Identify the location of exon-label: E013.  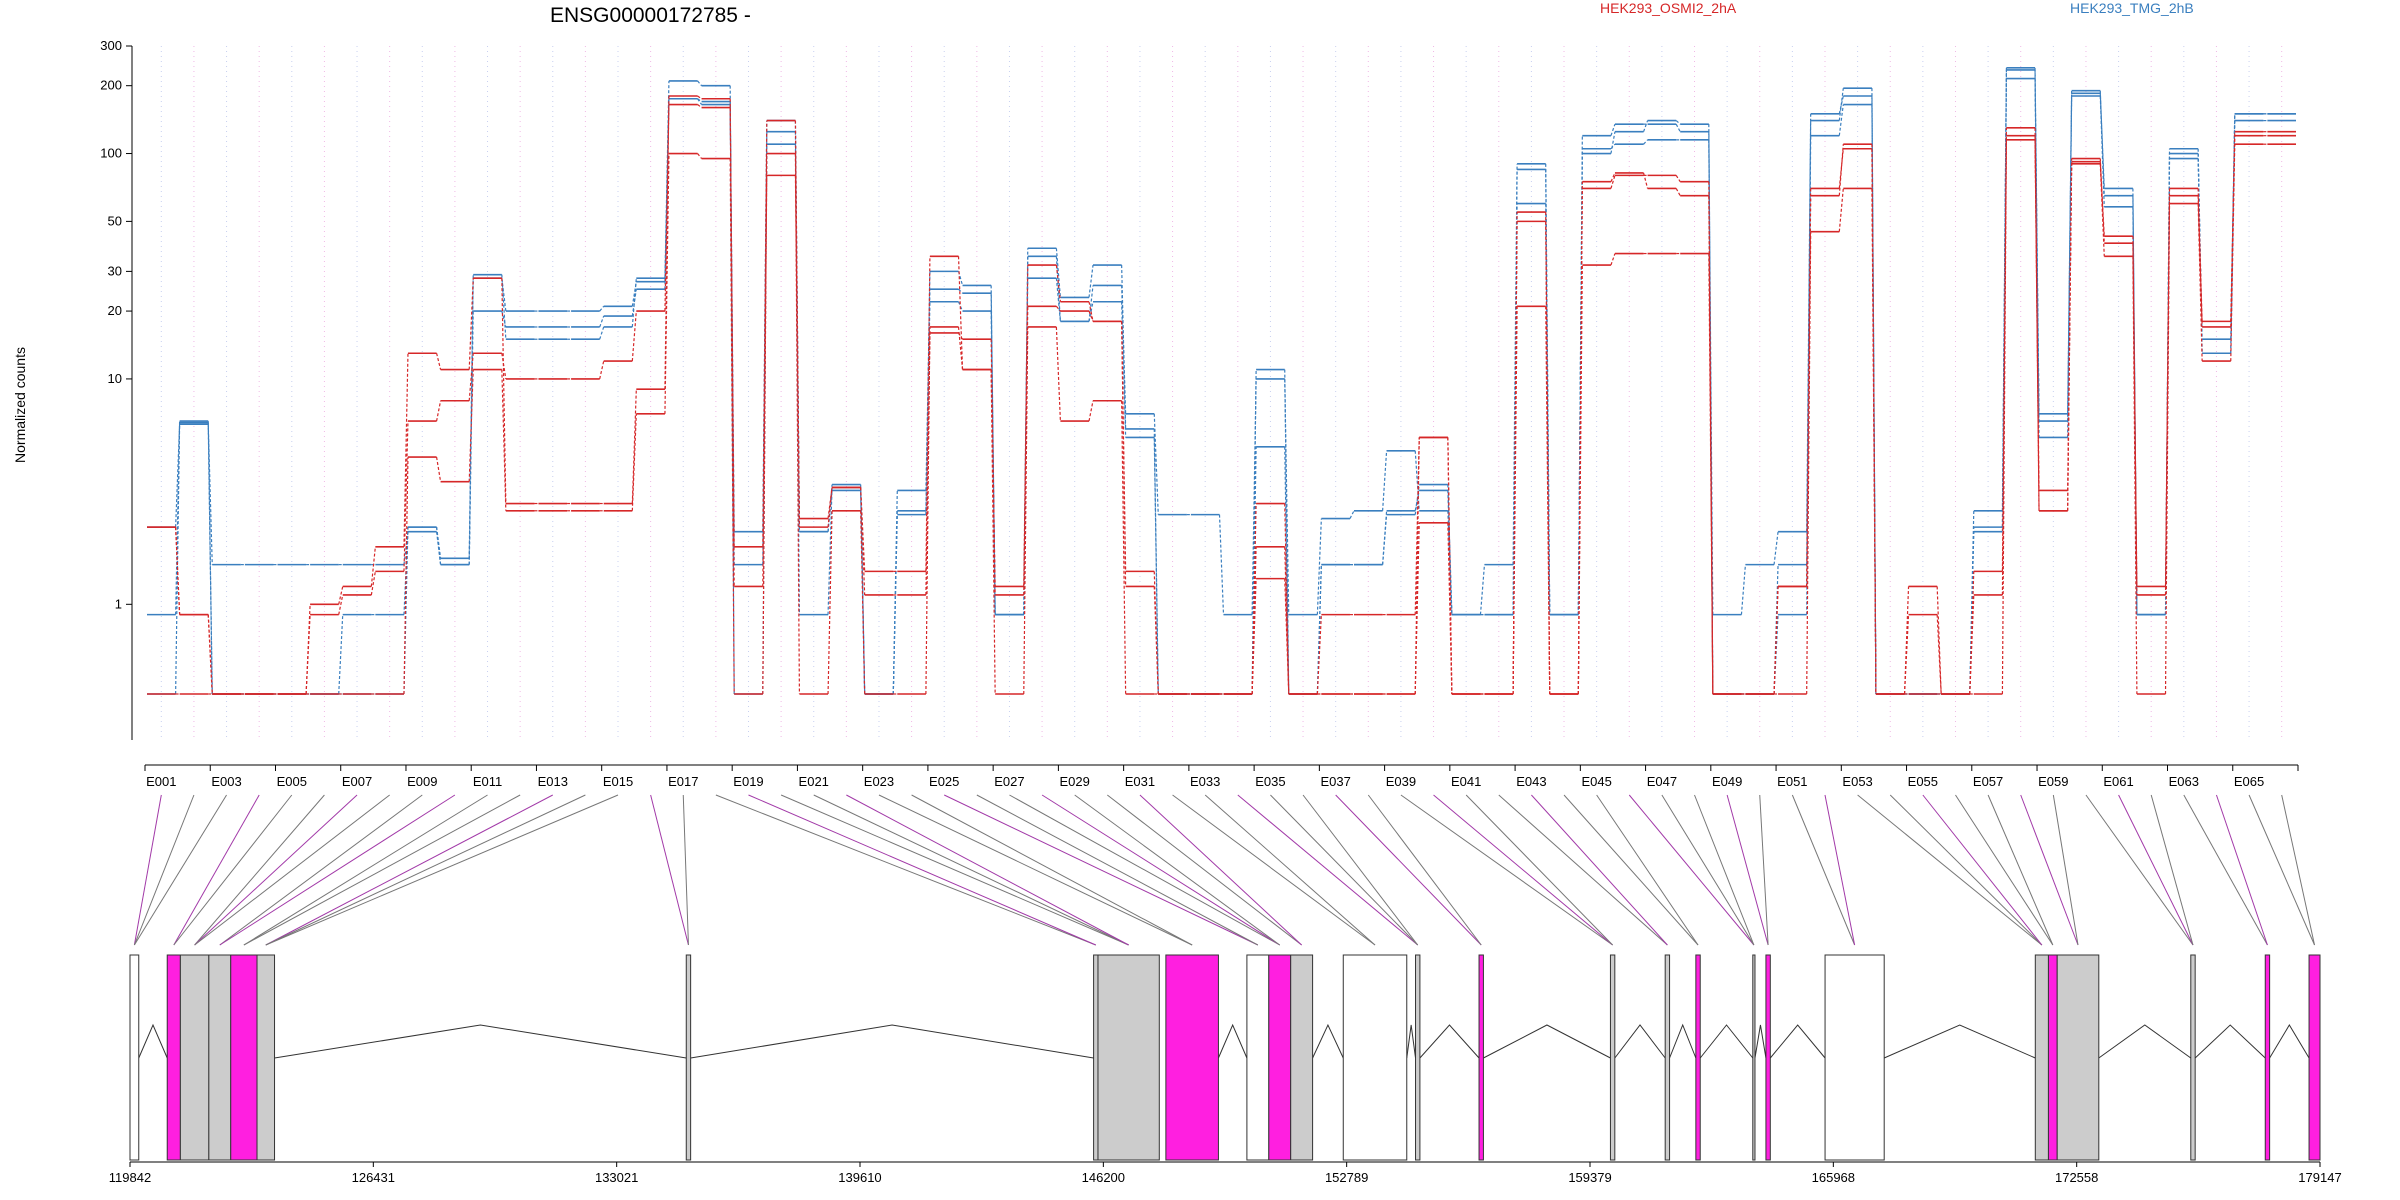
(553, 781).